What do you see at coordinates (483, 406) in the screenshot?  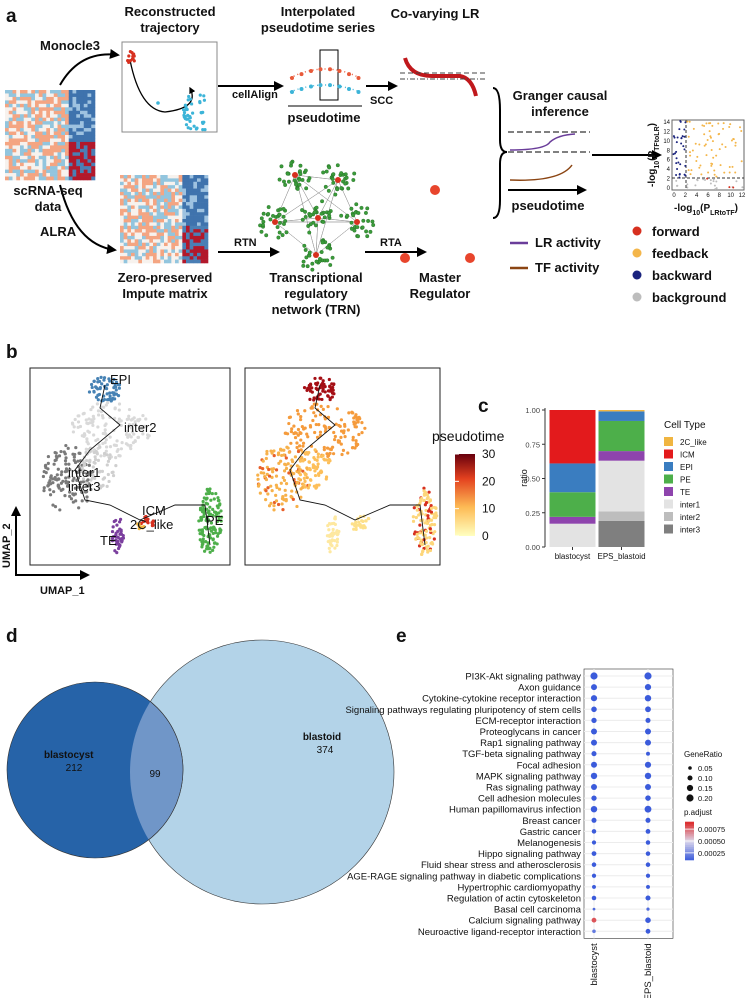 I see `label: c` at bounding box center [483, 406].